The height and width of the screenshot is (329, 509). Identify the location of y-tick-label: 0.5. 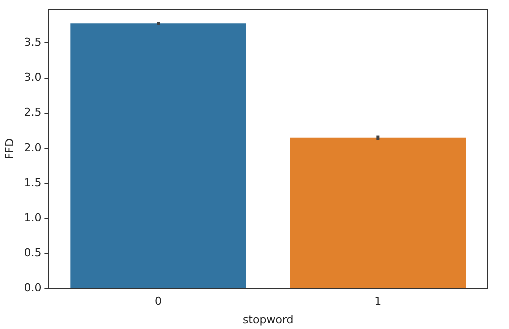
(33, 253).